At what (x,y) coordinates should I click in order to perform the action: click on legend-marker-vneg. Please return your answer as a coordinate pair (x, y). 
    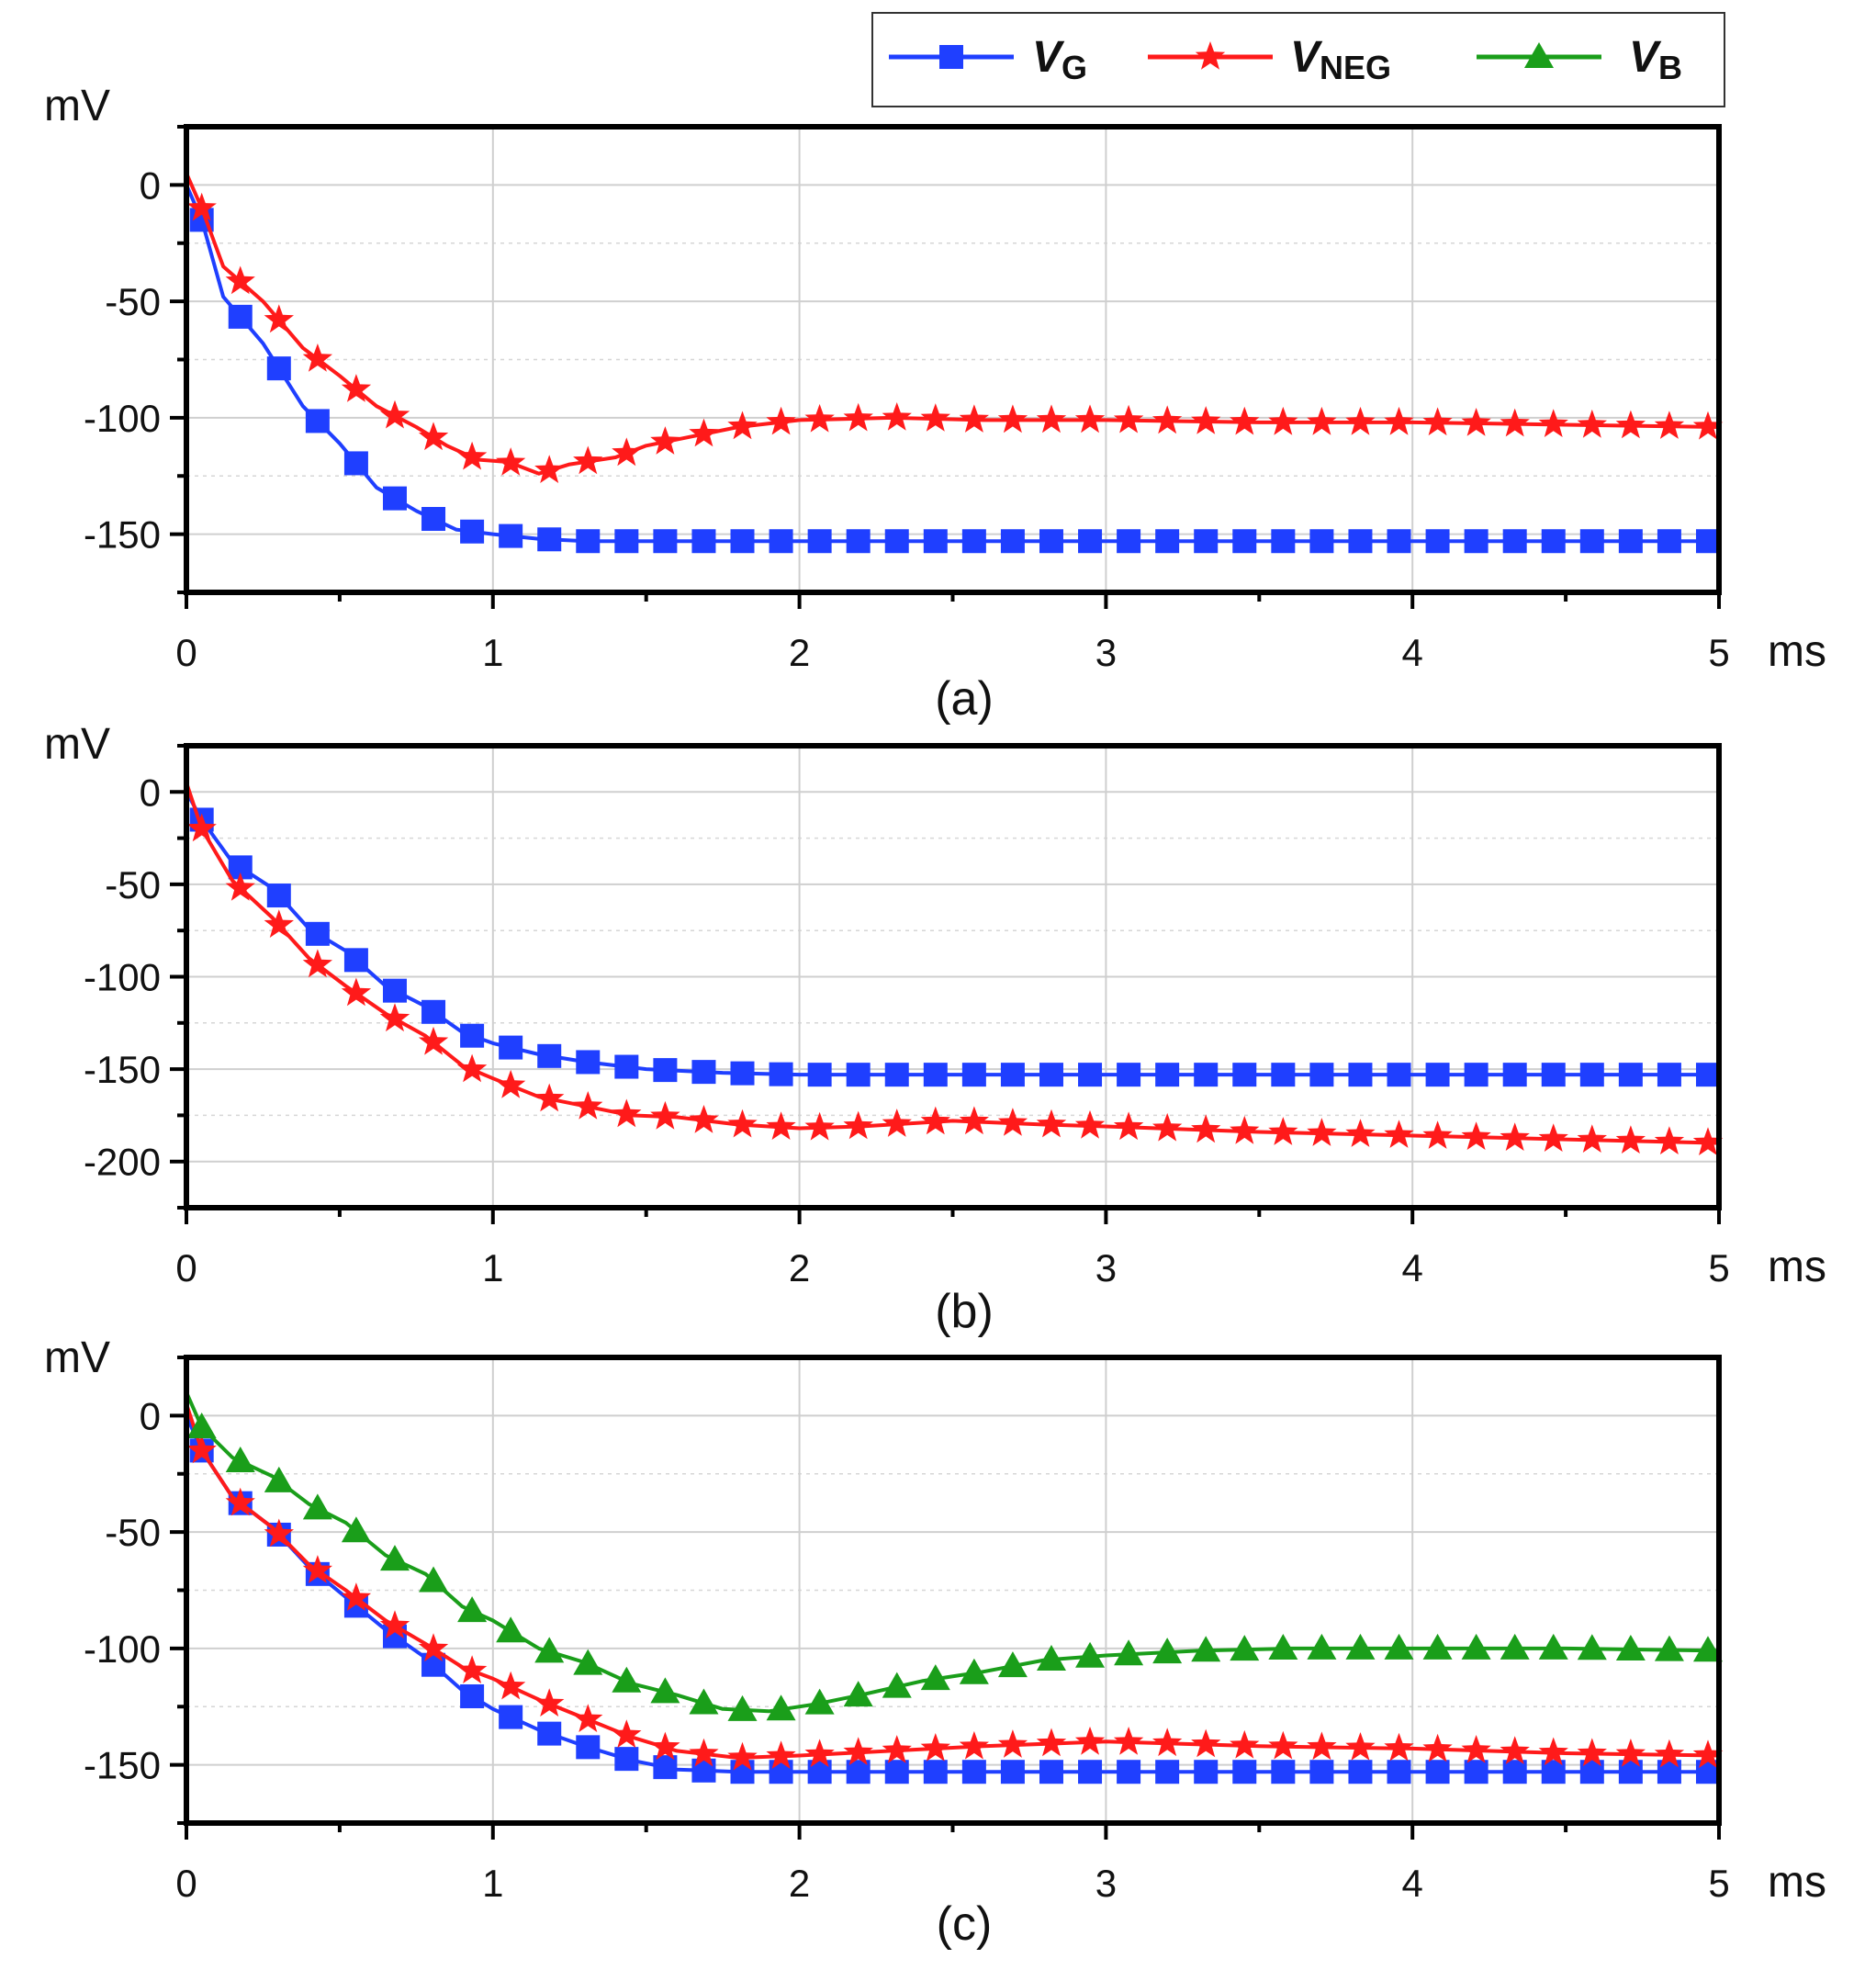
    Looking at the image, I should click on (1210, 55).